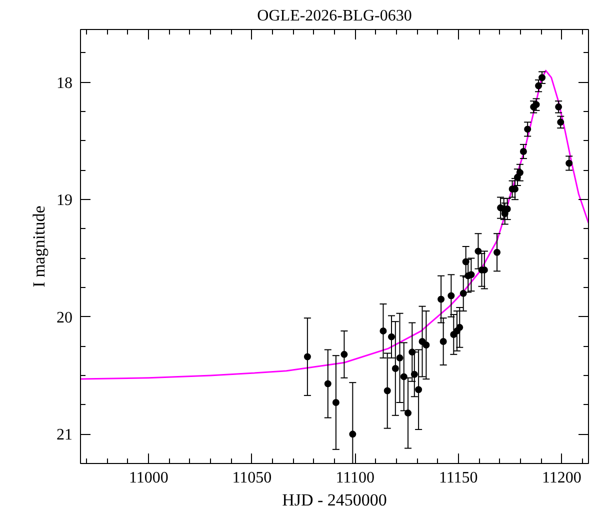 The image size is (600, 512). Describe the element at coordinates (64, 317) in the screenshot. I see `y-tick-label: 20` at that location.